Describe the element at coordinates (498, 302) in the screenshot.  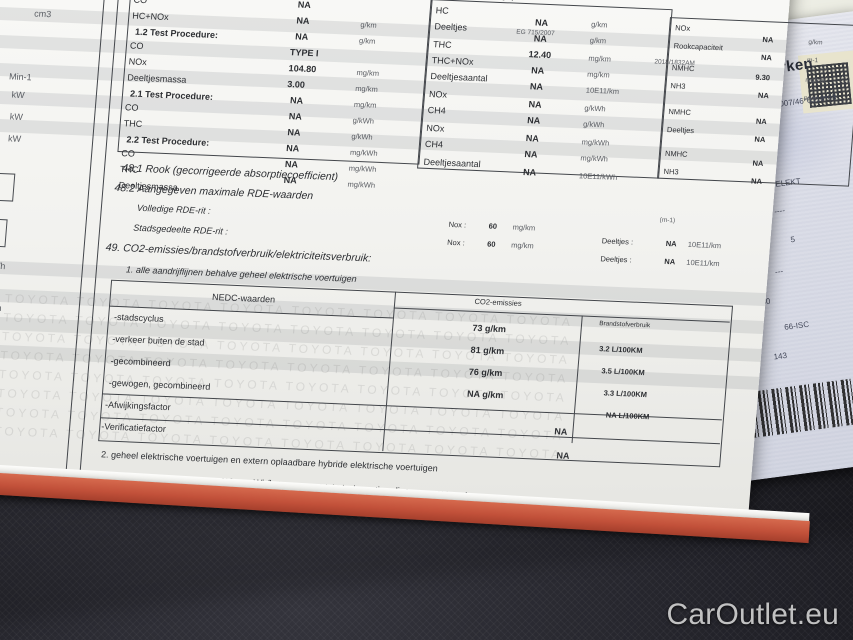
I see `co2-header: CO2-emissies` at that location.